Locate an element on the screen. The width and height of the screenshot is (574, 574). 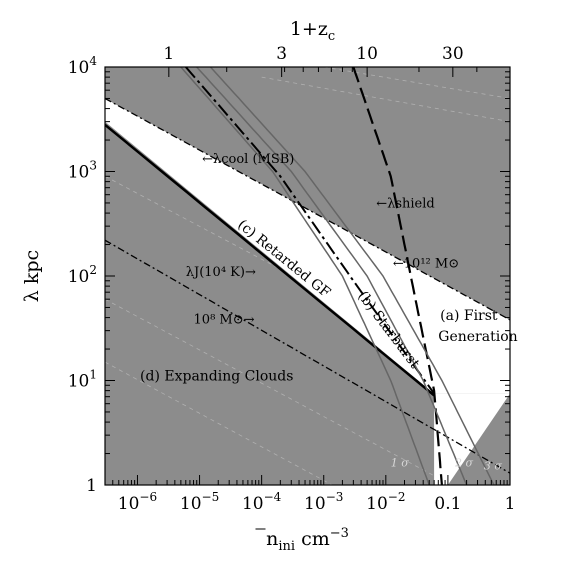
x-tick-label: 10⁻³ is located at coordinates (323, 502).